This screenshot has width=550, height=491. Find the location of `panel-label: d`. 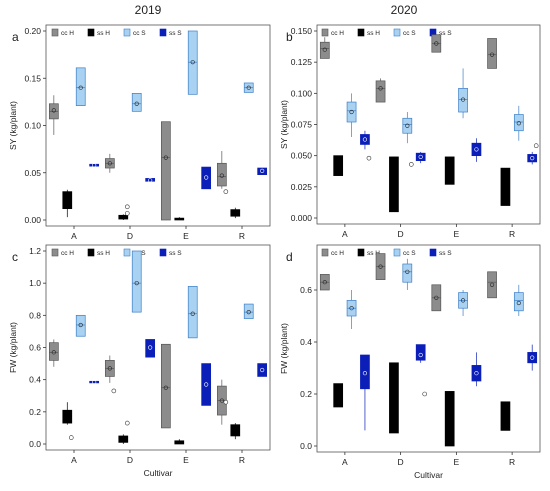

panel-label: d is located at coordinates (289, 257).